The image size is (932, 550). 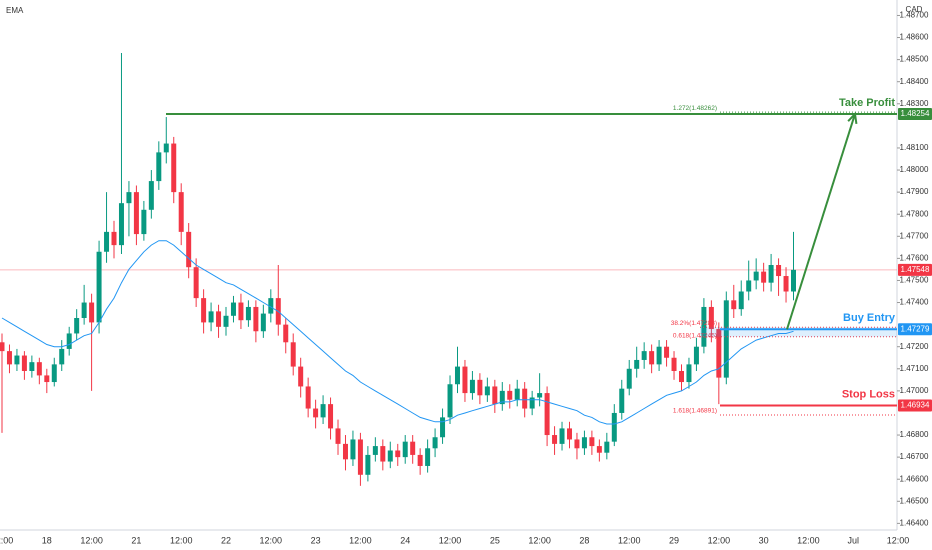 I want to click on entry-zone, so click(x=798, y=332).